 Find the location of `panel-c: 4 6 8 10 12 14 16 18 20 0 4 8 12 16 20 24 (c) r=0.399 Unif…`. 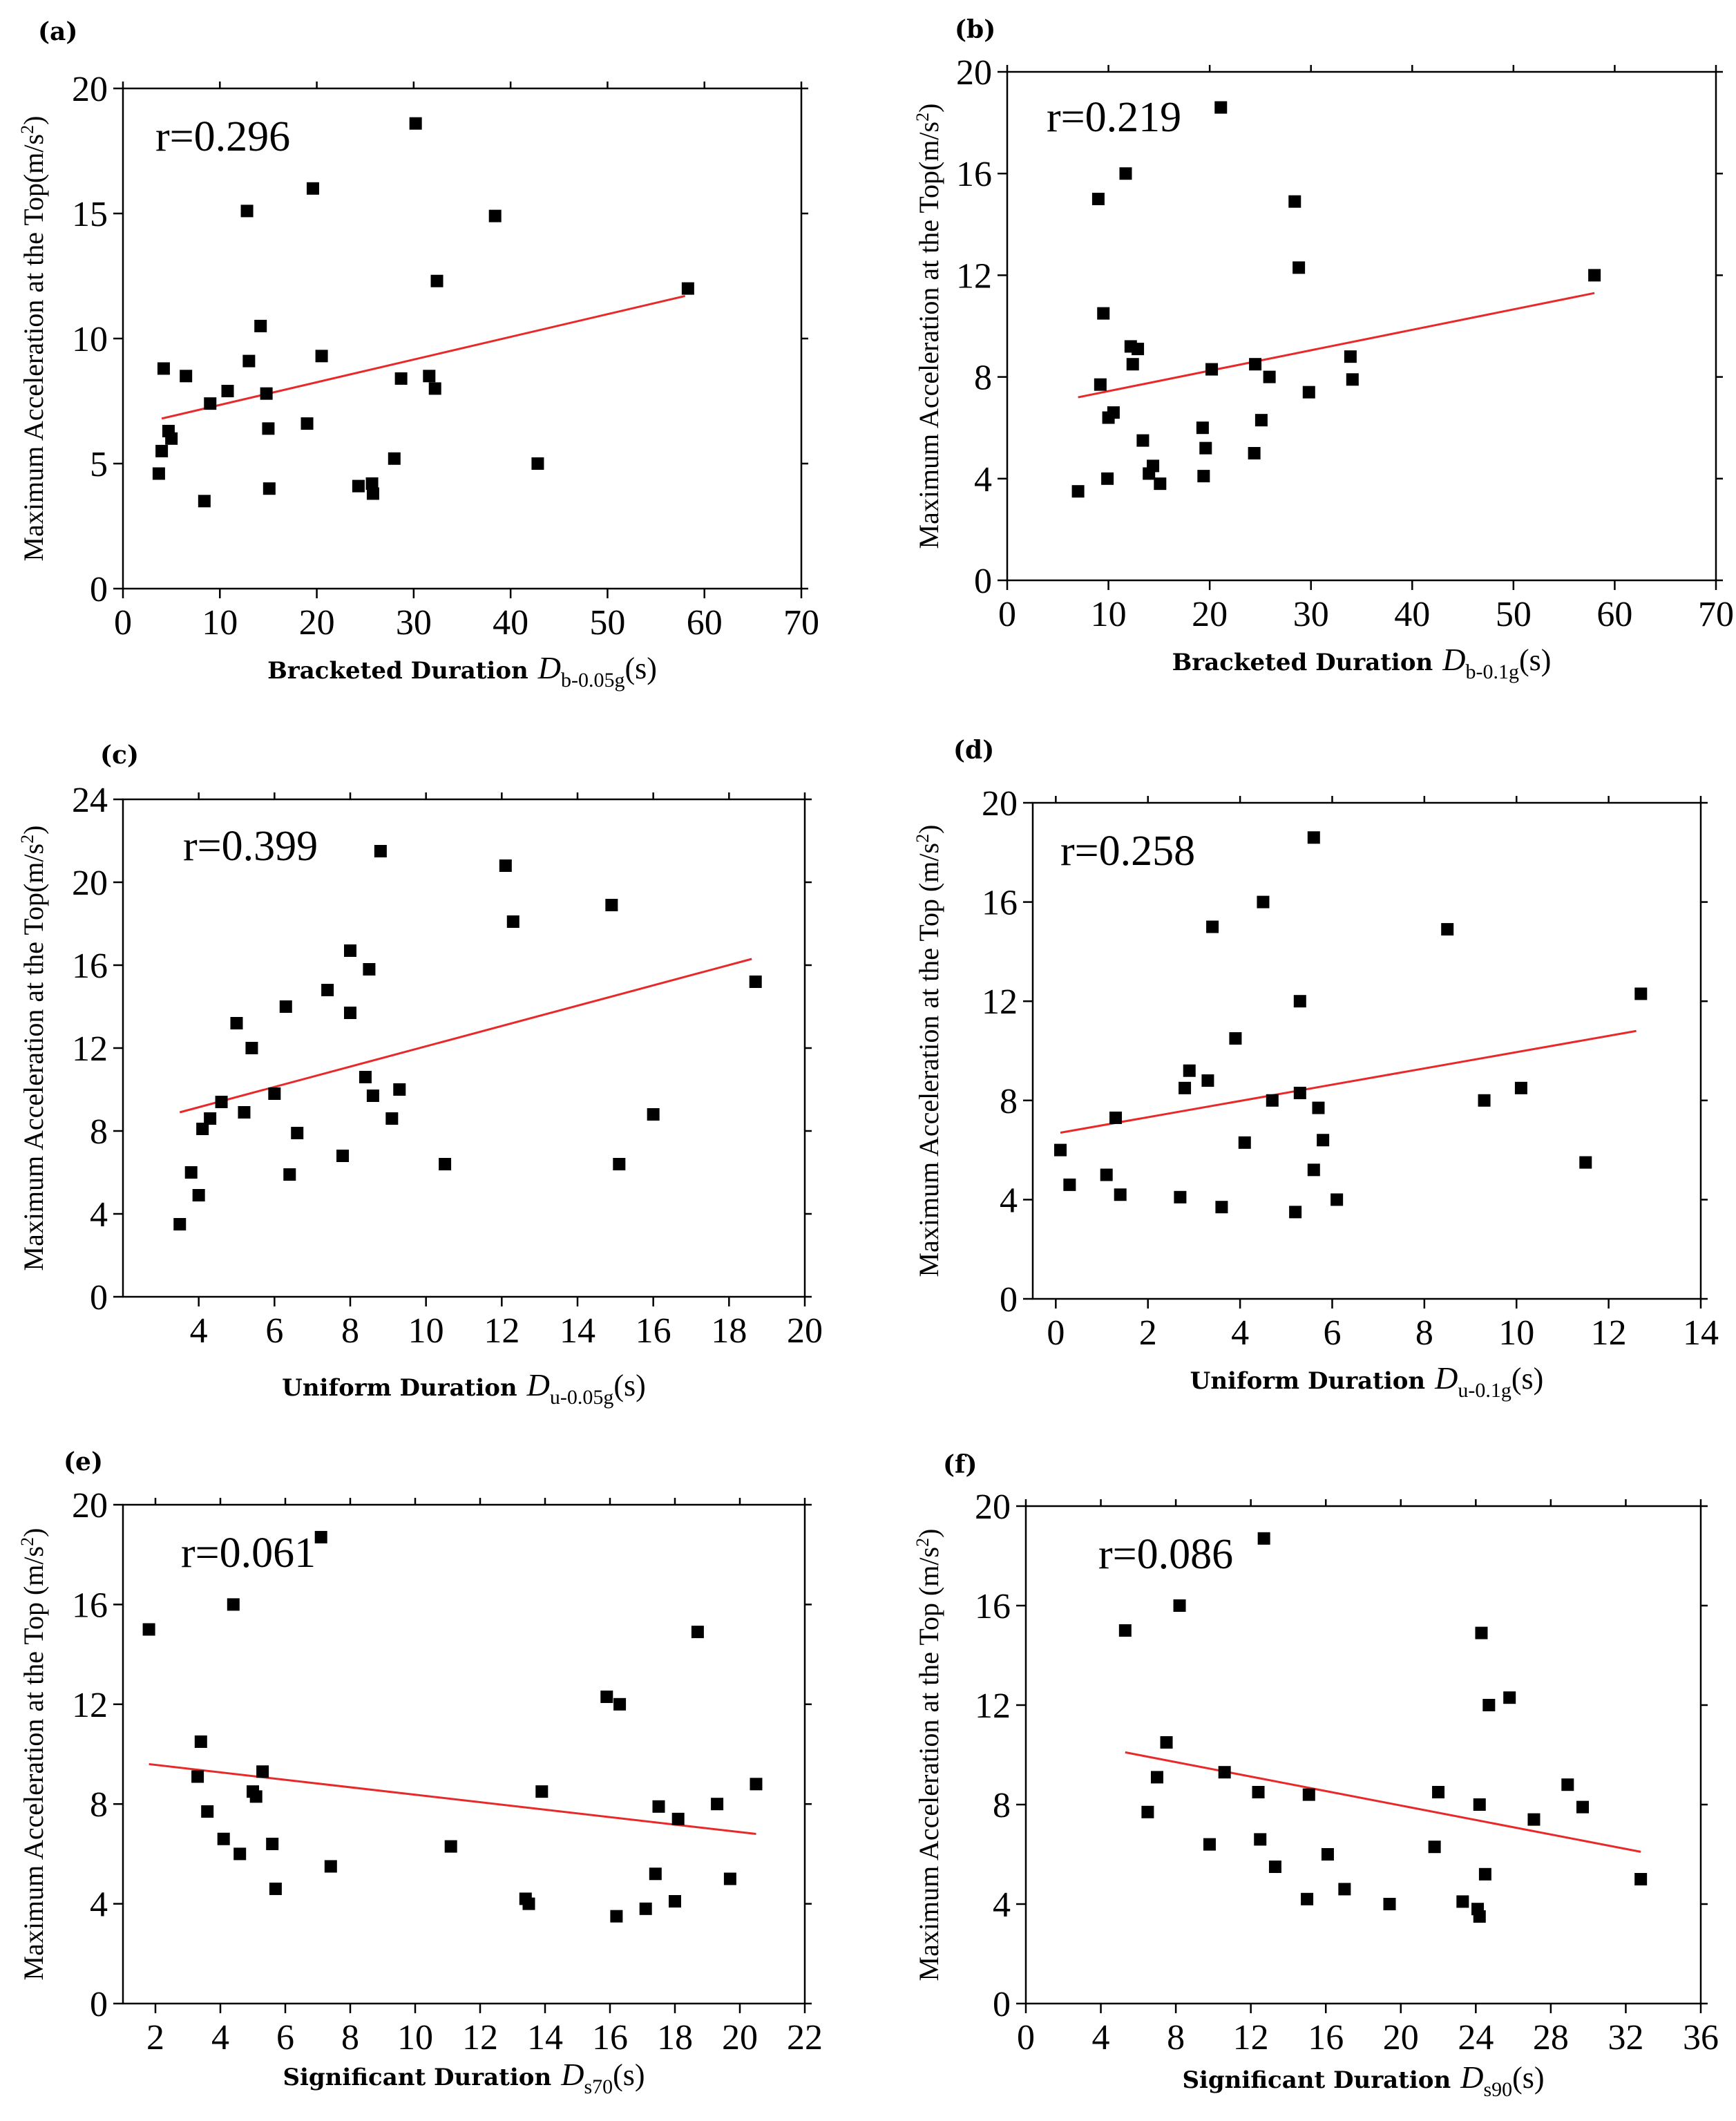

panel-c: 4 6 8 10 12 14 16 18 20 0 4 8 12 16 20 24 (c) r=0.399 Unif… is located at coordinates (420, 1075).